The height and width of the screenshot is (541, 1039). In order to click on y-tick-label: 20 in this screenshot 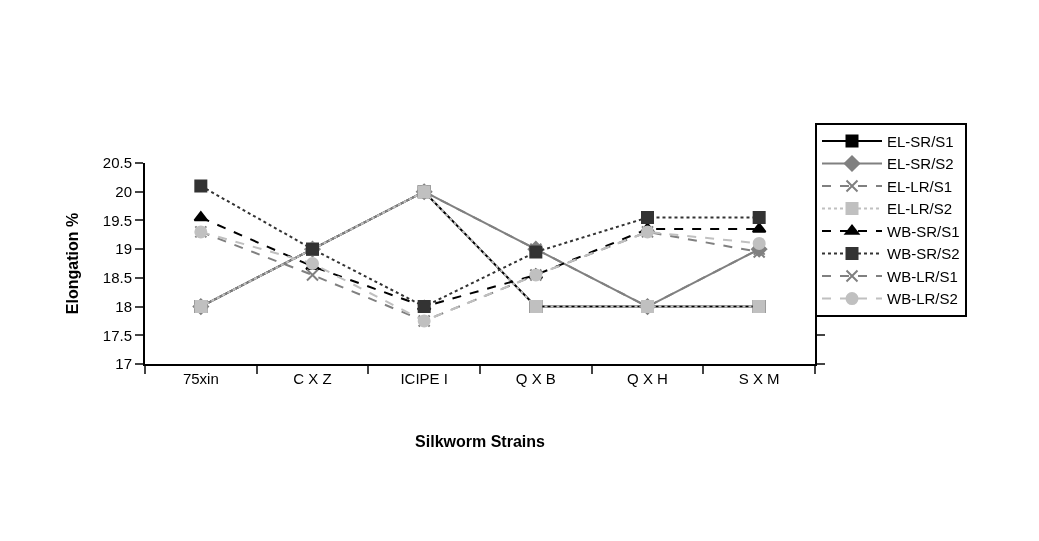, I will do `click(123, 191)`.